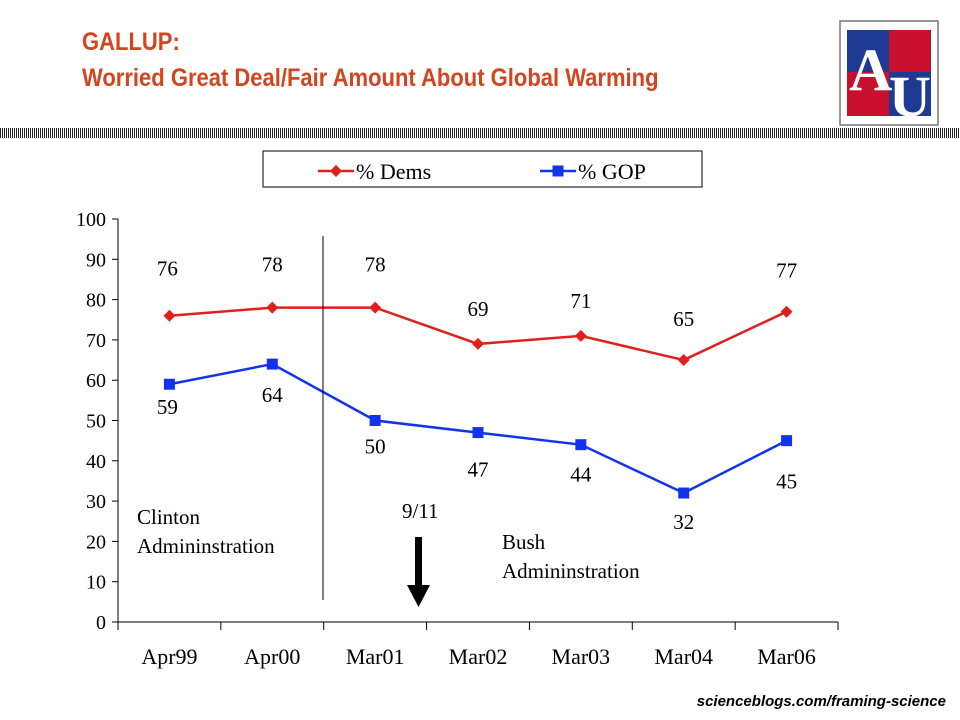 The height and width of the screenshot is (720, 960). I want to click on clinton-annotation: Clinton Admininstration, so click(206, 531).